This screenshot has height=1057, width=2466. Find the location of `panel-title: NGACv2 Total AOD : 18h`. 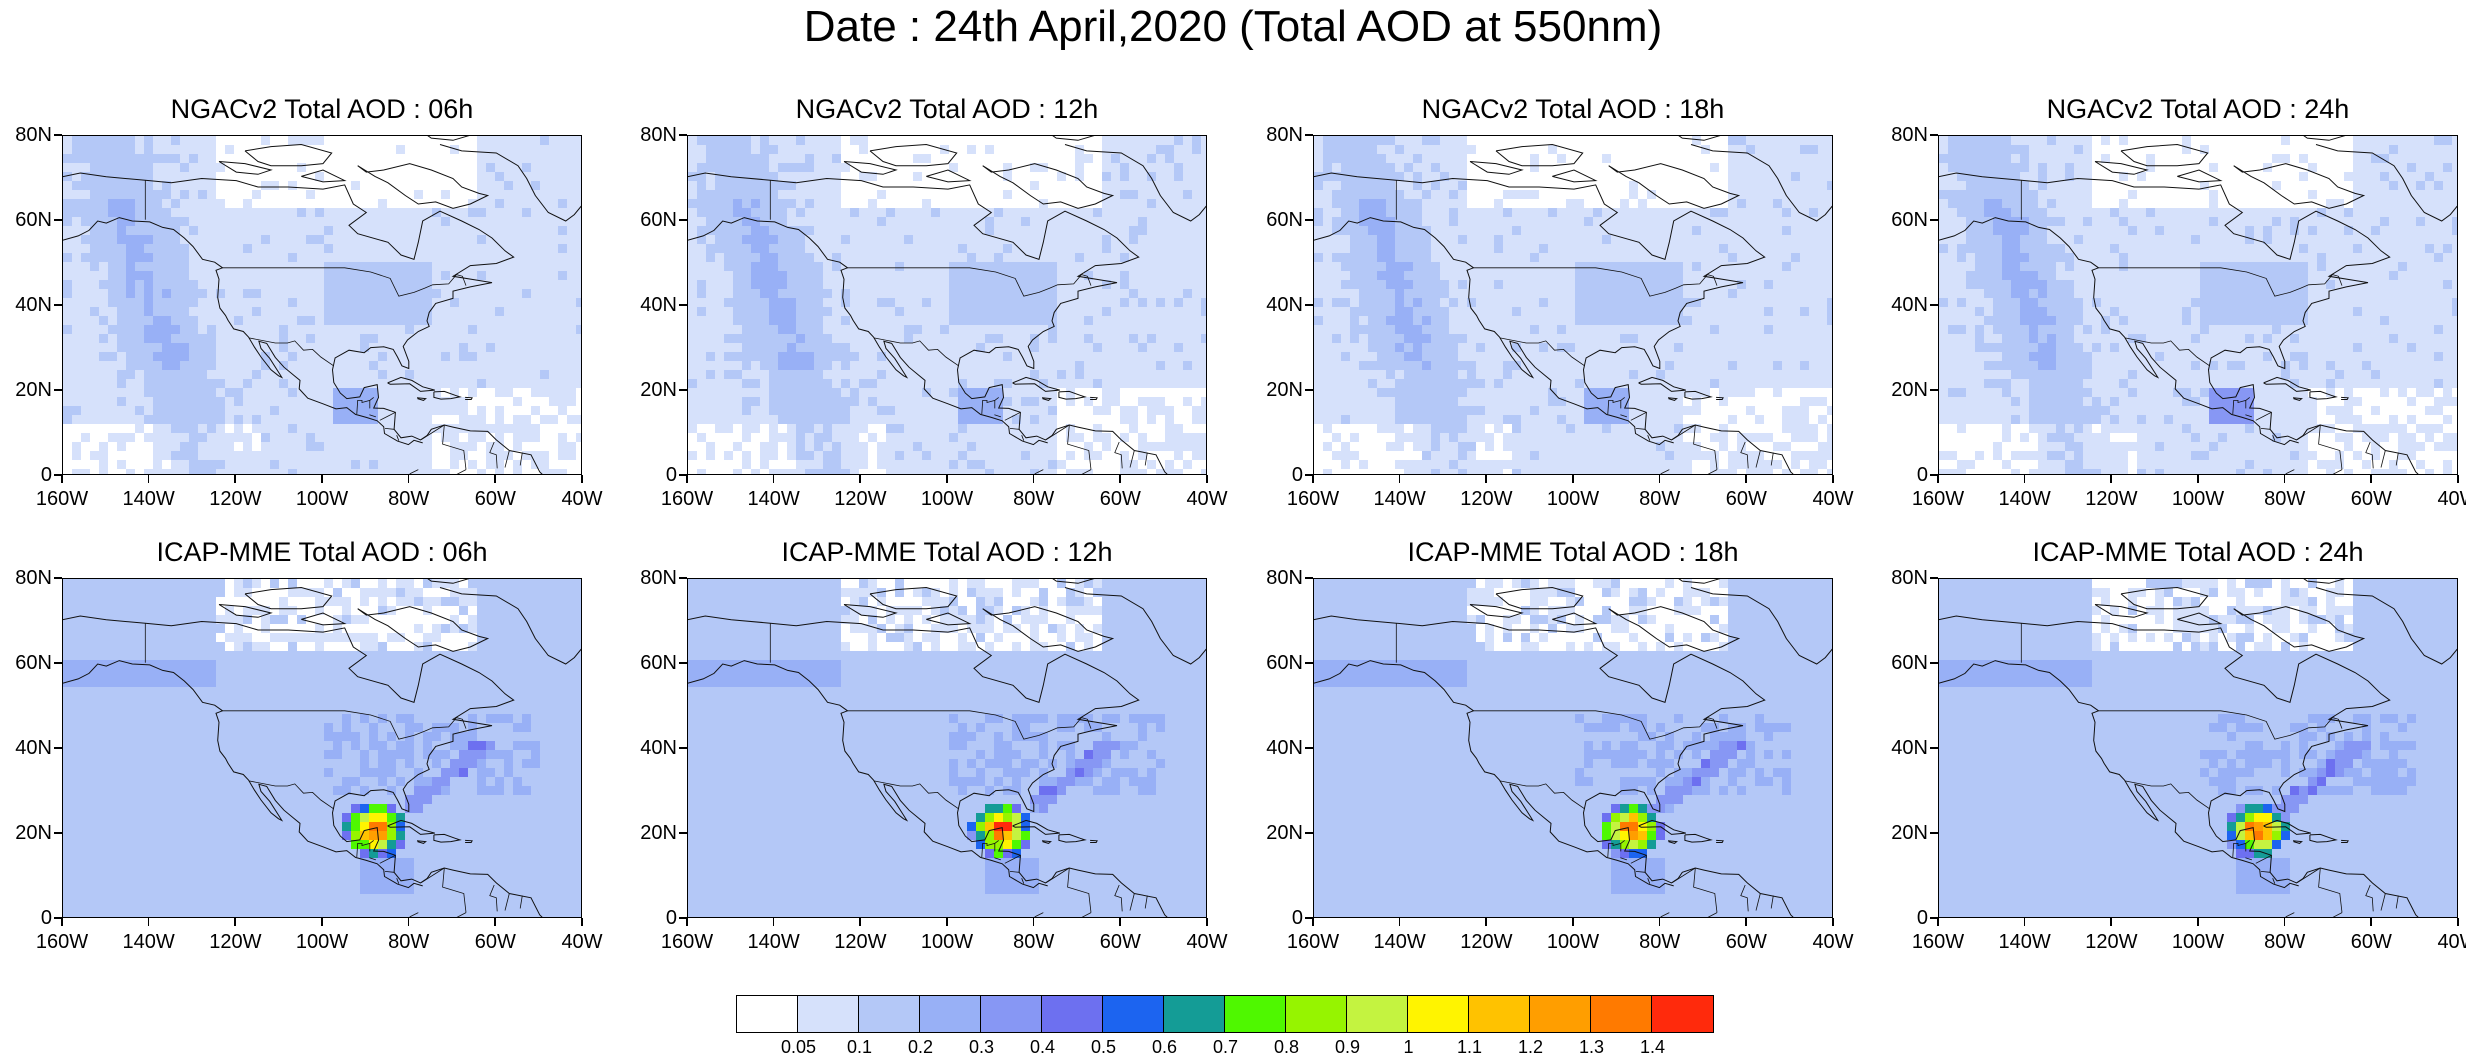

panel-title: NGACv2 Total AOD : 18h is located at coordinates (1573, 109).